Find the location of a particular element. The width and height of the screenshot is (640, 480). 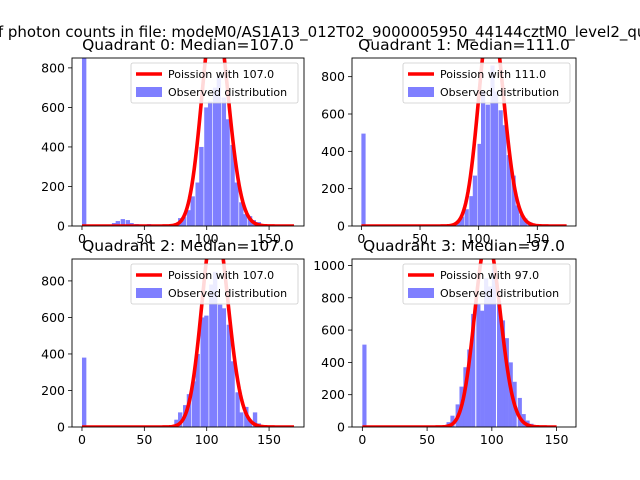

legend: Poission with 97.0 Observed distribution is located at coordinates (486, 284).